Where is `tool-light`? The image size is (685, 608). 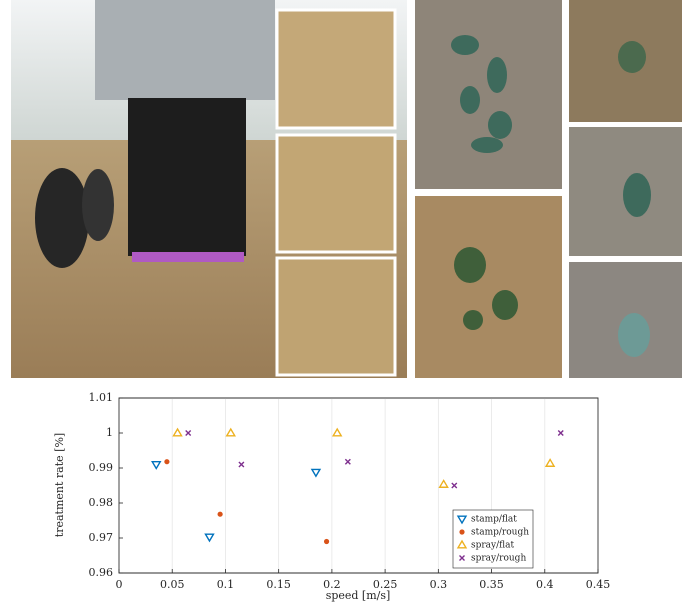
tool-light is located at coordinates (188, 257).